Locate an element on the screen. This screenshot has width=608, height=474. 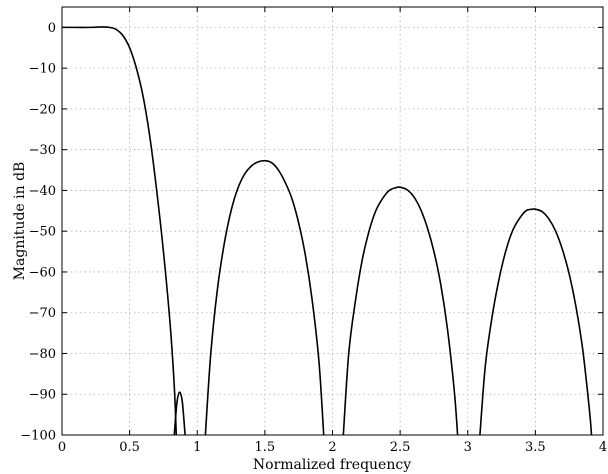
y-tick-label: 0 is located at coordinates (52, 28).